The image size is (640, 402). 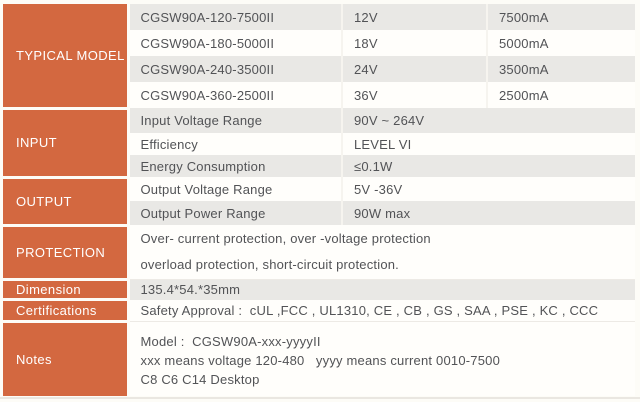 What do you see at coordinates (381, 289) in the screenshot?
I see `dimension-value-cell: 135.4*54.*35mm` at bounding box center [381, 289].